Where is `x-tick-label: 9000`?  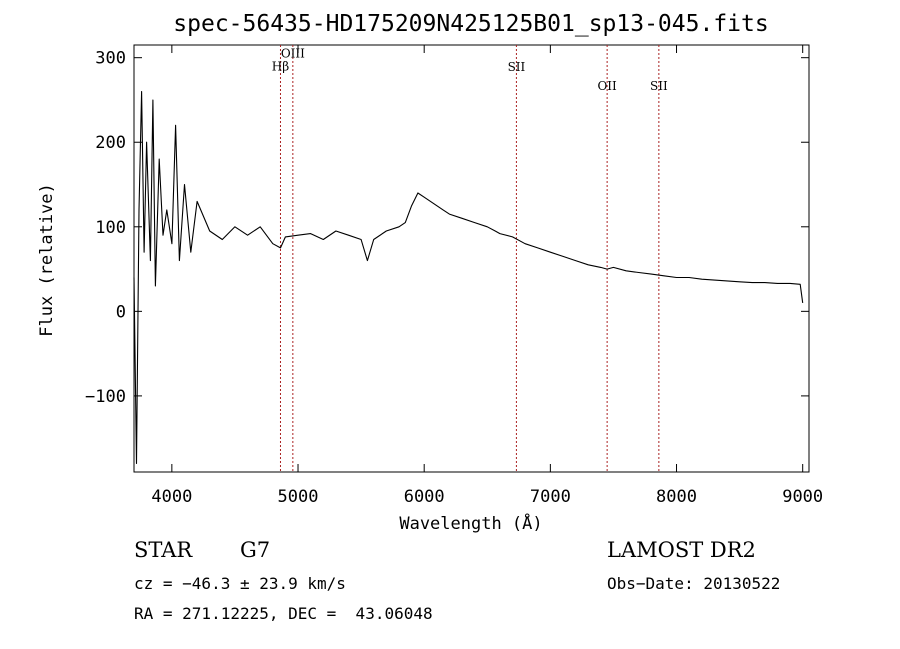
x-tick-label: 9000 is located at coordinates (802, 497).